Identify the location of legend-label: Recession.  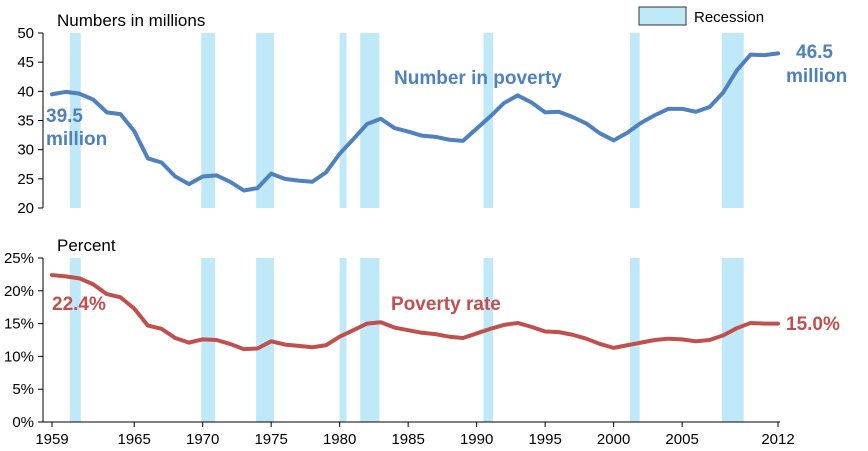
(729, 17).